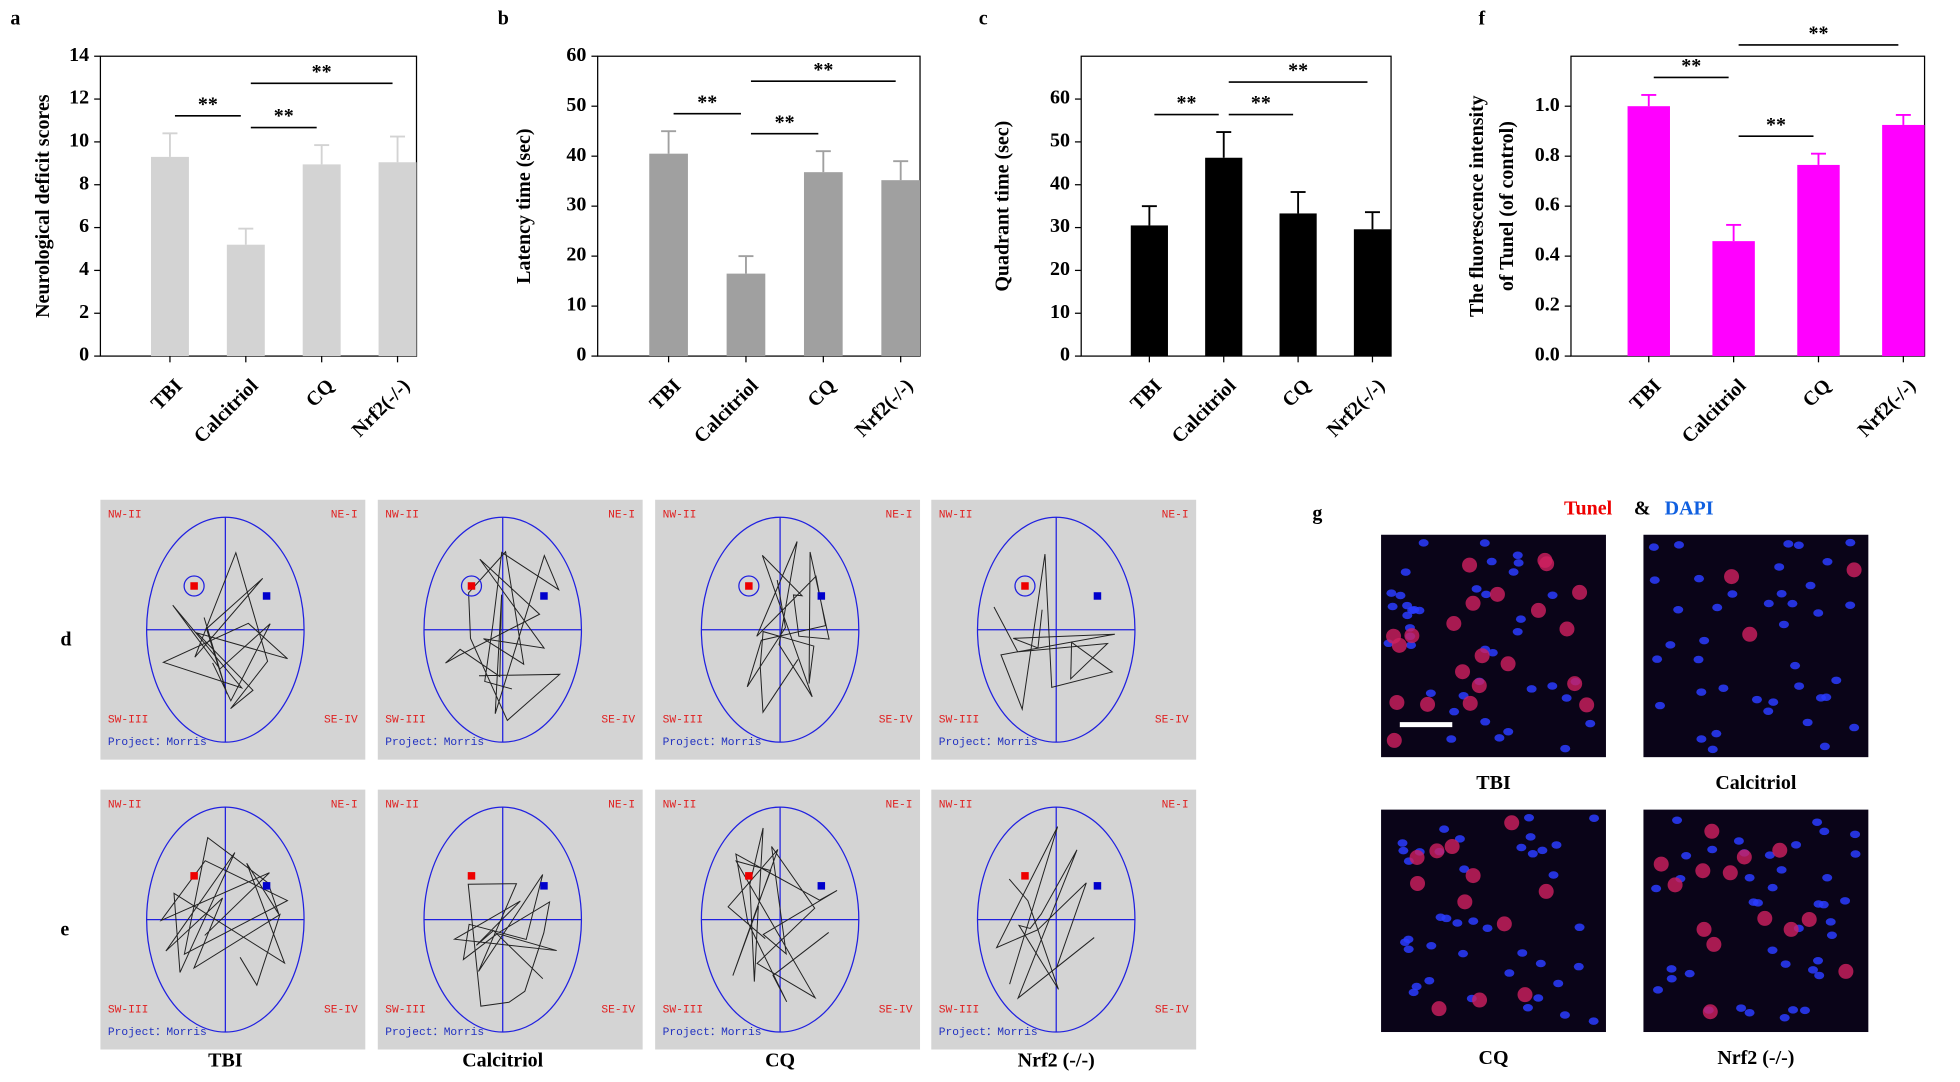 This screenshot has width=1960, height=1082. Describe the element at coordinates (79, 140) in the screenshot. I see `y-tick-label: 10` at that location.